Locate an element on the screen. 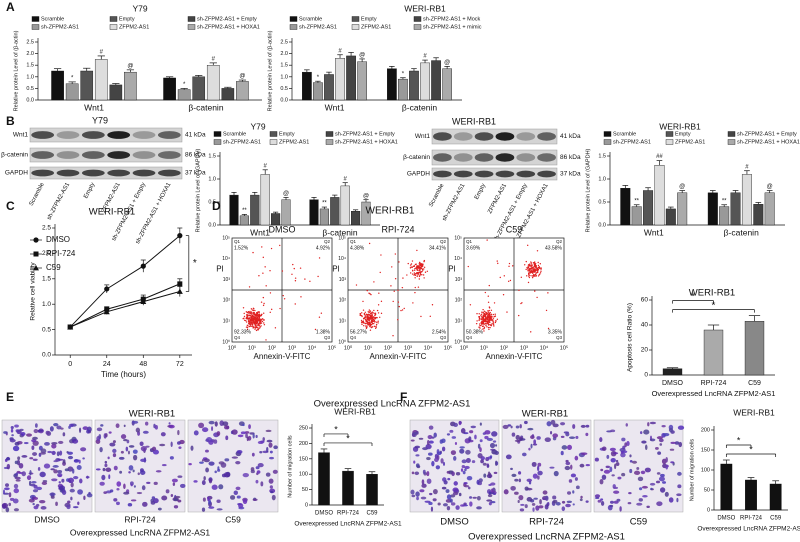  annotation: ** is located at coordinates (636, 201).